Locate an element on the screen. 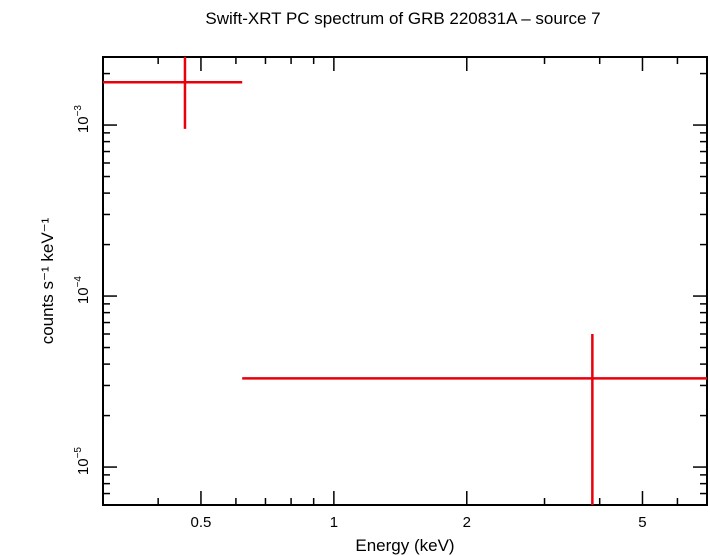  x-tick-label: 2 is located at coordinates (467, 522).